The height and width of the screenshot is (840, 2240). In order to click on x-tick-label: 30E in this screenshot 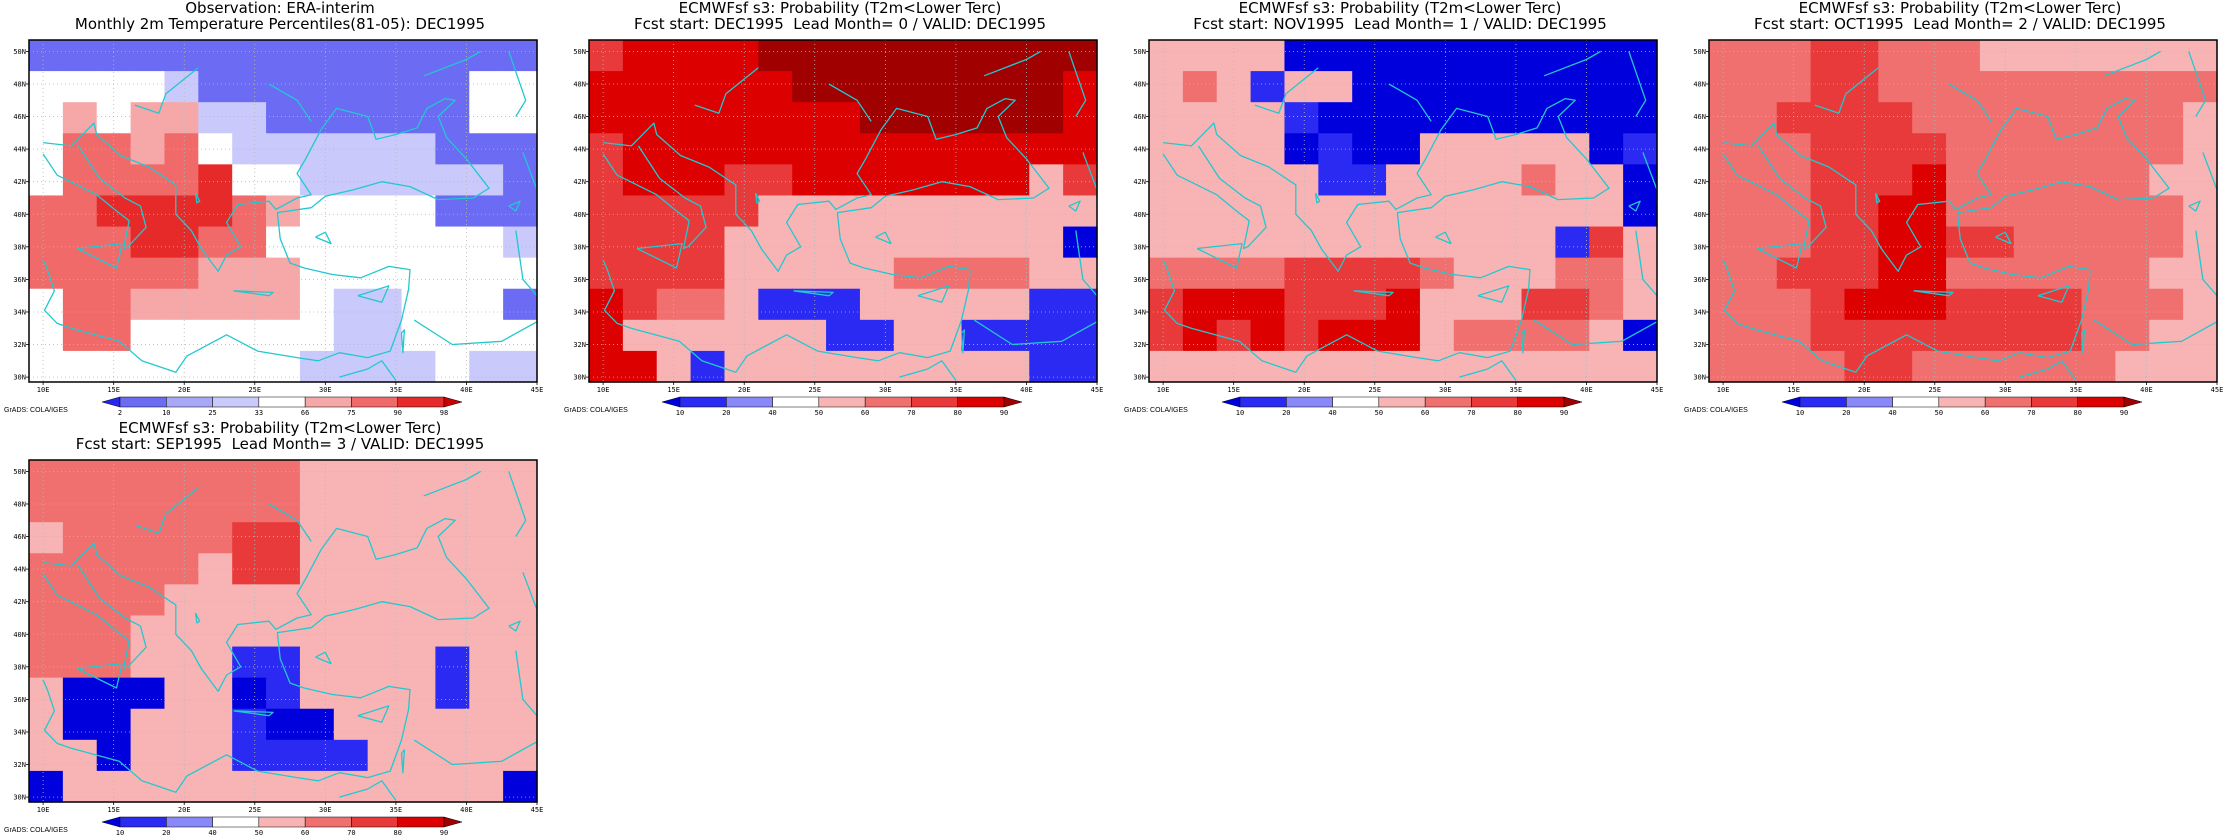, I will do `click(2005, 390)`.